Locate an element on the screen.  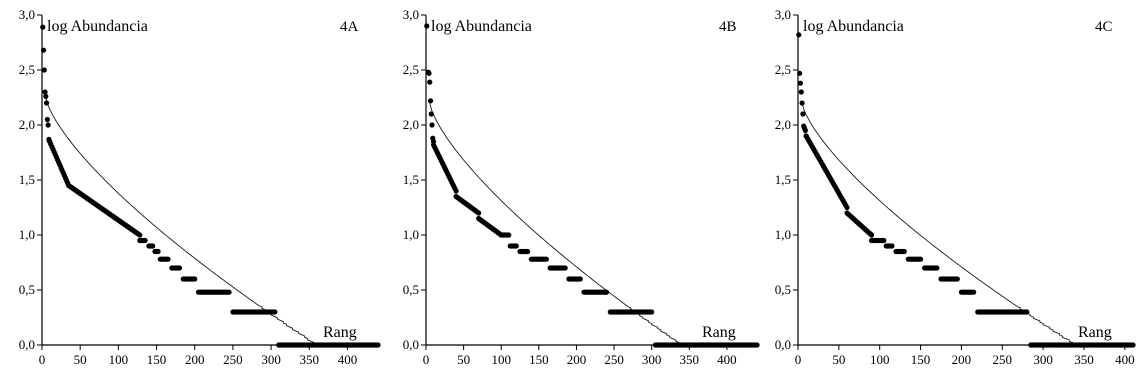
panel-label: 4A is located at coordinates (349, 27).